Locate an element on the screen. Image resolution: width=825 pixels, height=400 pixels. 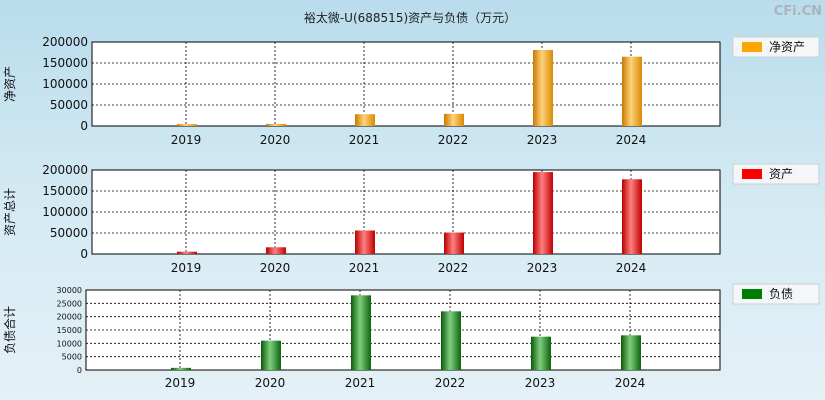
y-tick-label: 30000 is located at coordinates (69, 290).